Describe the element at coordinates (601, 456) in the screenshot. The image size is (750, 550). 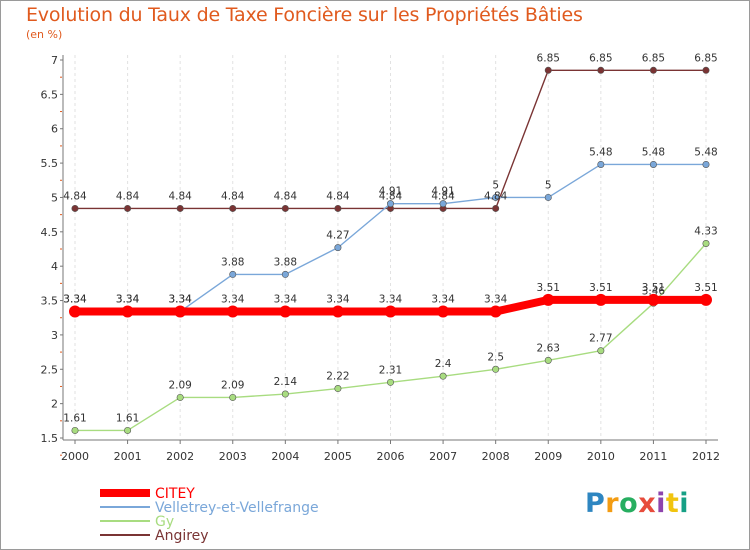
I see `x-tick-label: 2010` at that location.